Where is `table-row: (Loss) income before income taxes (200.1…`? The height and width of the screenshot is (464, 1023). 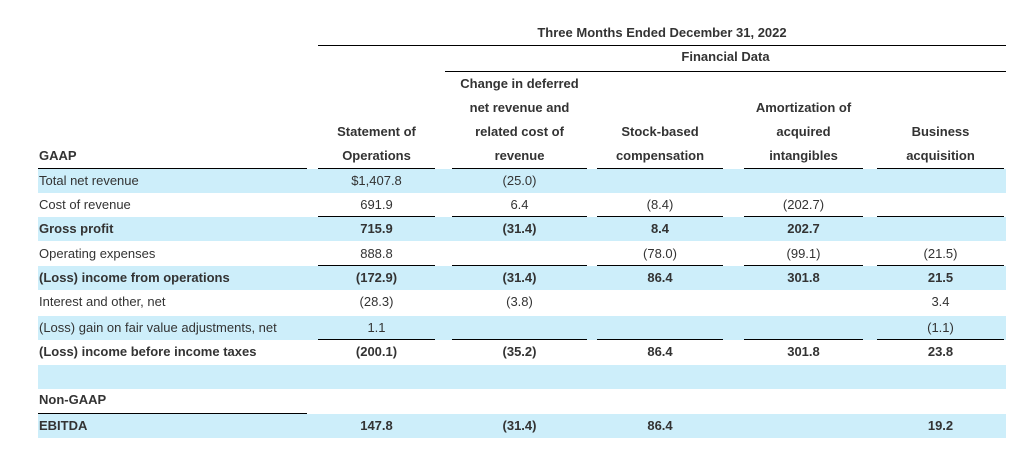
table-row: (Loss) income before income taxes (200.1… is located at coordinates (511, 352).